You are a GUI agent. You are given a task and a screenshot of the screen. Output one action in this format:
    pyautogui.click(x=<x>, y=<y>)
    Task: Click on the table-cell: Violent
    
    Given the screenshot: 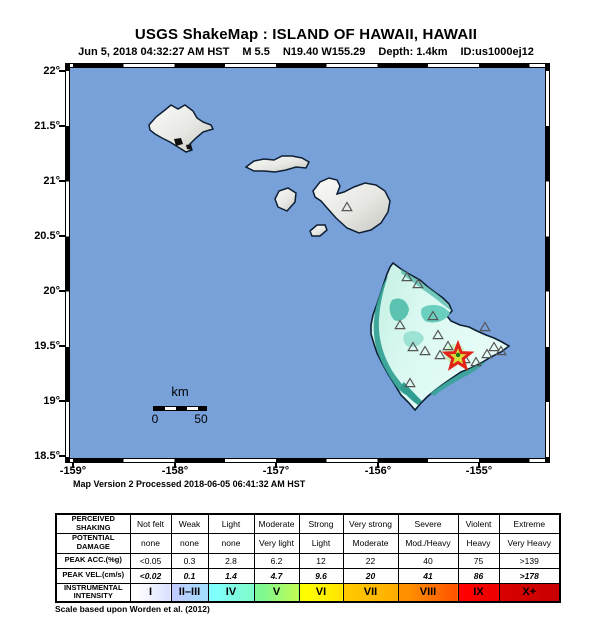 What is the action you would take?
    pyautogui.click(x=478, y=523)
    